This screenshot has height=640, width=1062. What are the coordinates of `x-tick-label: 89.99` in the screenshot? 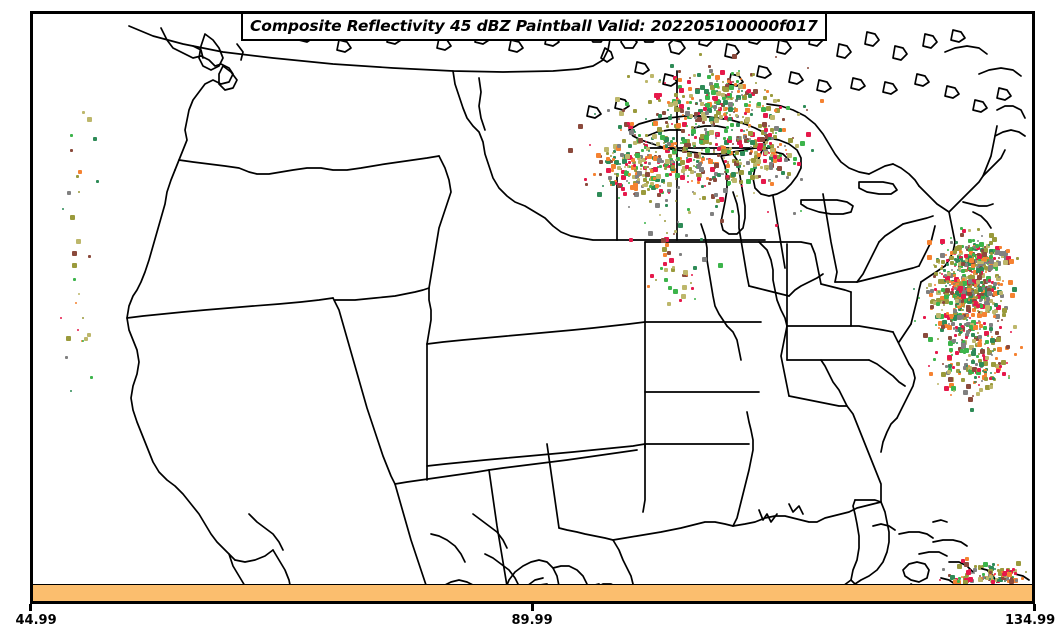 It's located at (532, 620).